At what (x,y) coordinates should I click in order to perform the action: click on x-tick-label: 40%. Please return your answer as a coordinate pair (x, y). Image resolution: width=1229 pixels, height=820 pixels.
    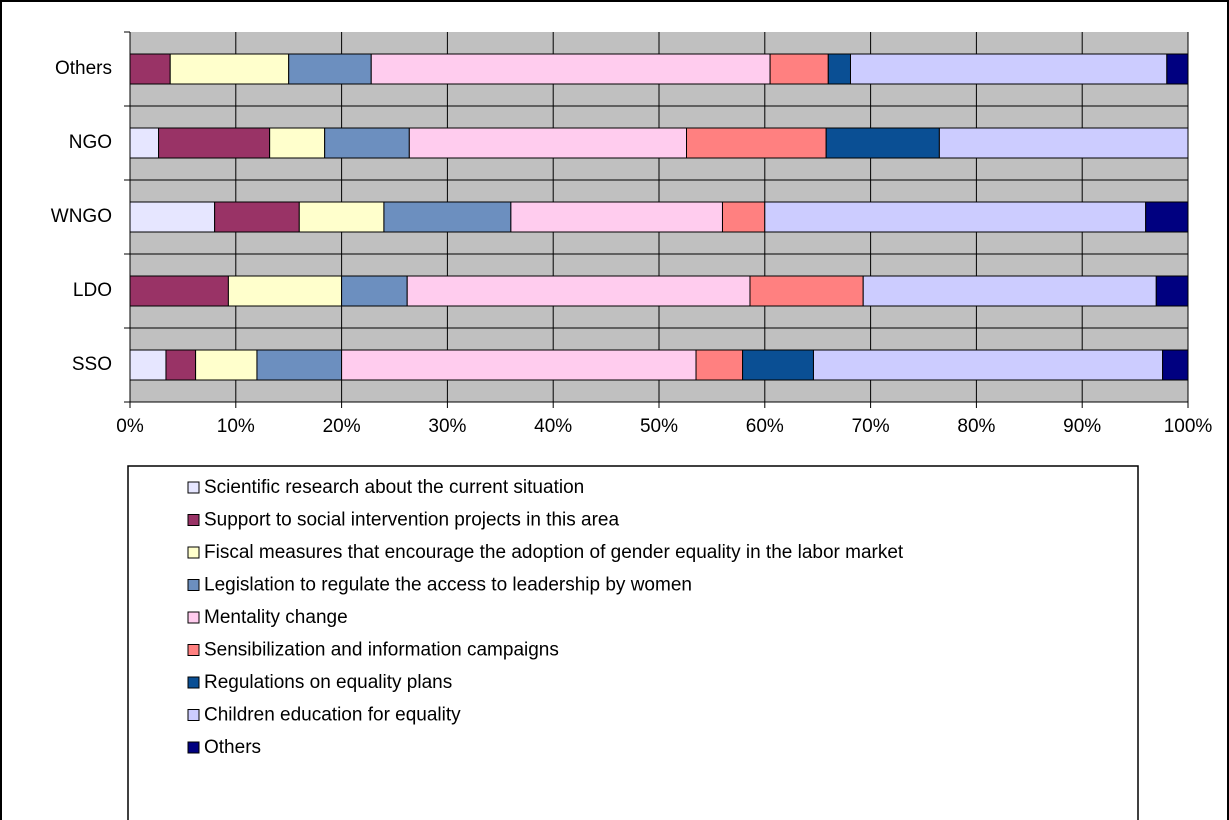
    Looking at the image, I should click on (553, 426).